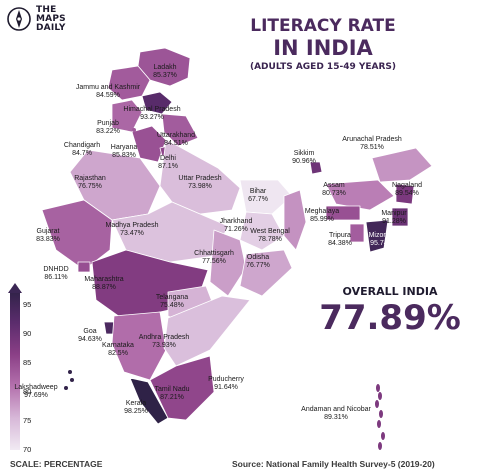  What do you see at coordinates (124, 155) in the screenshot?
I see `region-value: 85.83%` at bounding box center [124, 155].